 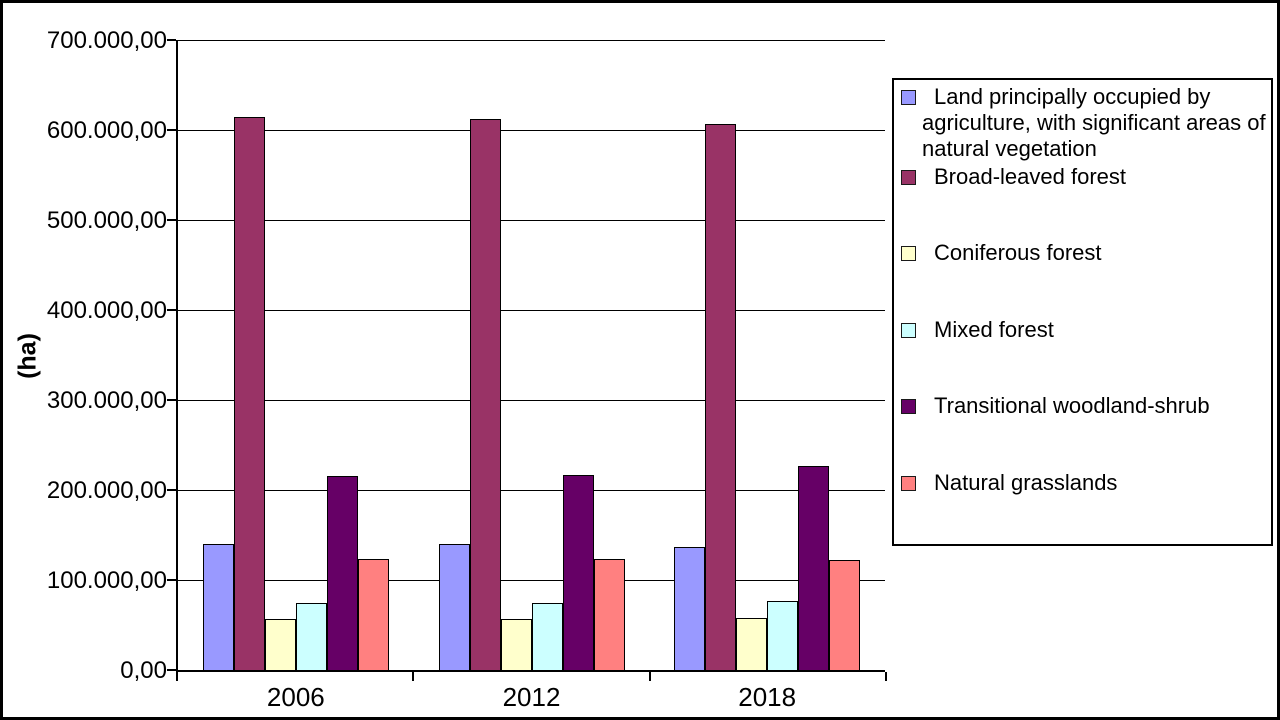 What do you see at coordinates (106, 580) in the screenshot?
I see `y-tick-label: 100.000,00` at bounding box center [106, 580].